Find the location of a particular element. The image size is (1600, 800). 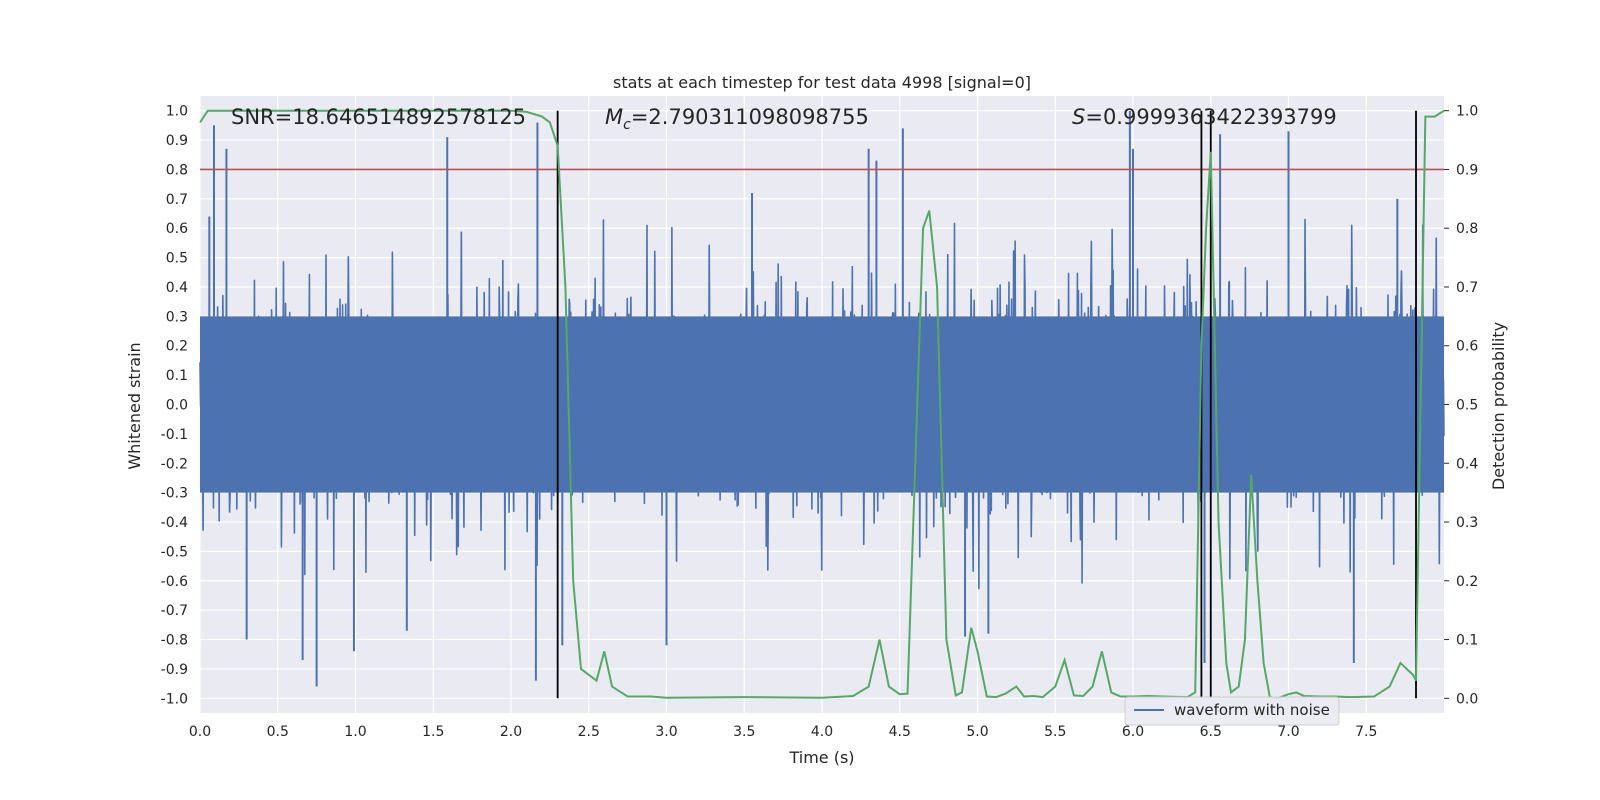

y2-tick-label: 0.5 is located at coordinates (1467, 406).